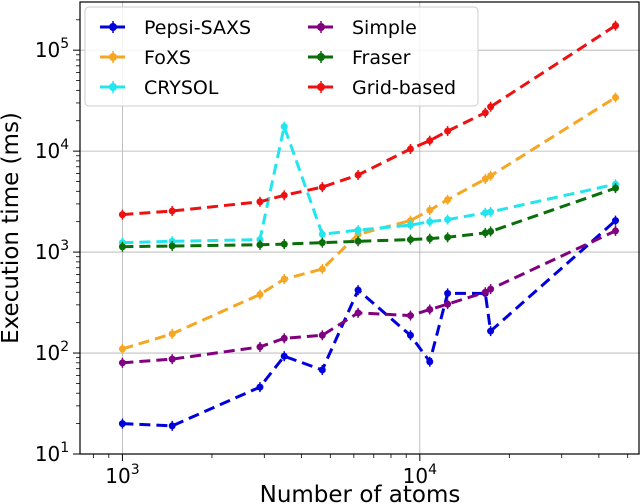  I want to click on y-tick-label: 10⁵, so click(52, 49).